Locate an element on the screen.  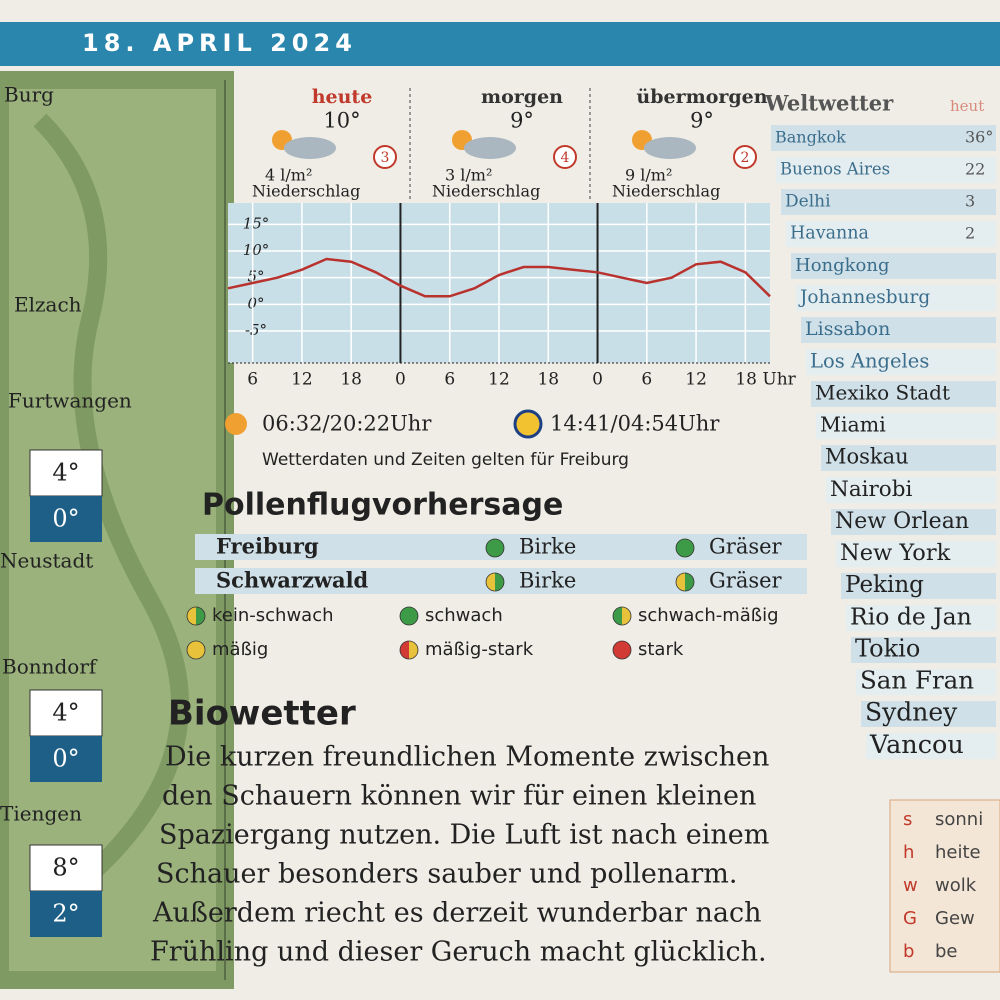
plant: Birke is located at coordinates (547, 581).